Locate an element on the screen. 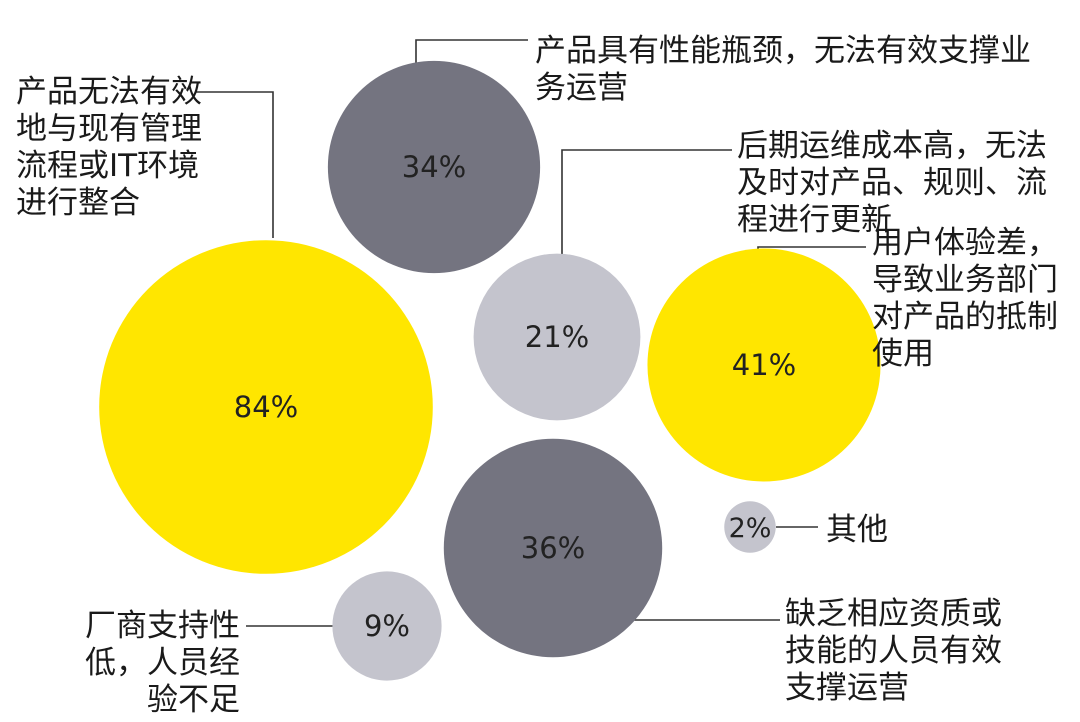  label-maintenance-cost: 后期运维成本高，无法 及时对产品、规则、流 程进行更新 is located at coordinates (892, 183).